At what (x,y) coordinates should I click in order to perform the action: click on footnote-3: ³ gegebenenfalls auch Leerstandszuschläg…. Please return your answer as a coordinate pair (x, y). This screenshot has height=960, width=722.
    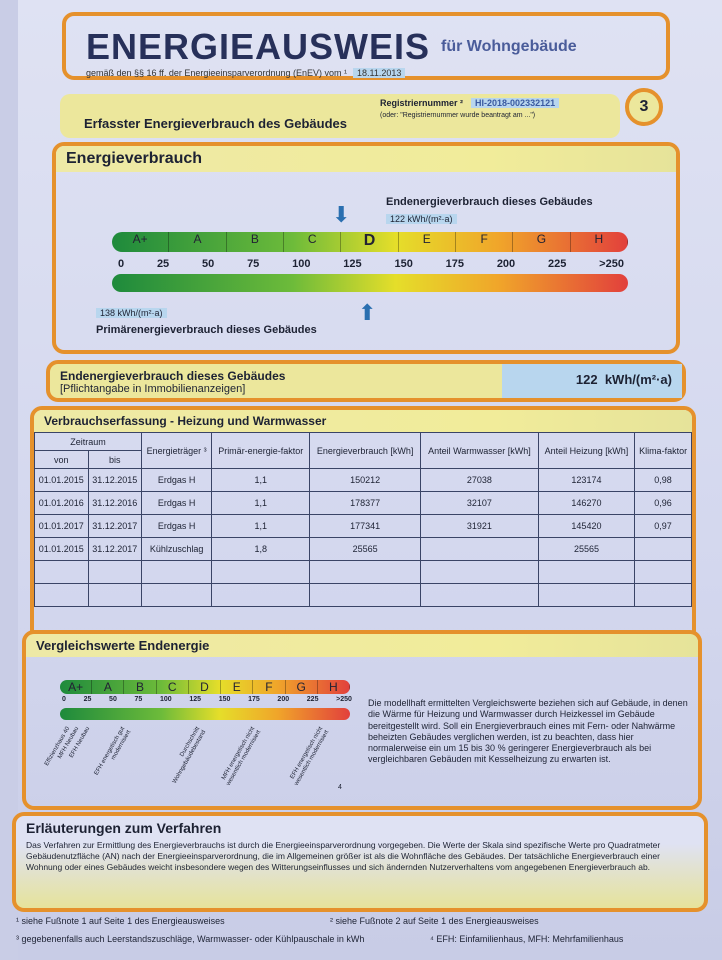
    Looking at the image, I should click on (190, 939).